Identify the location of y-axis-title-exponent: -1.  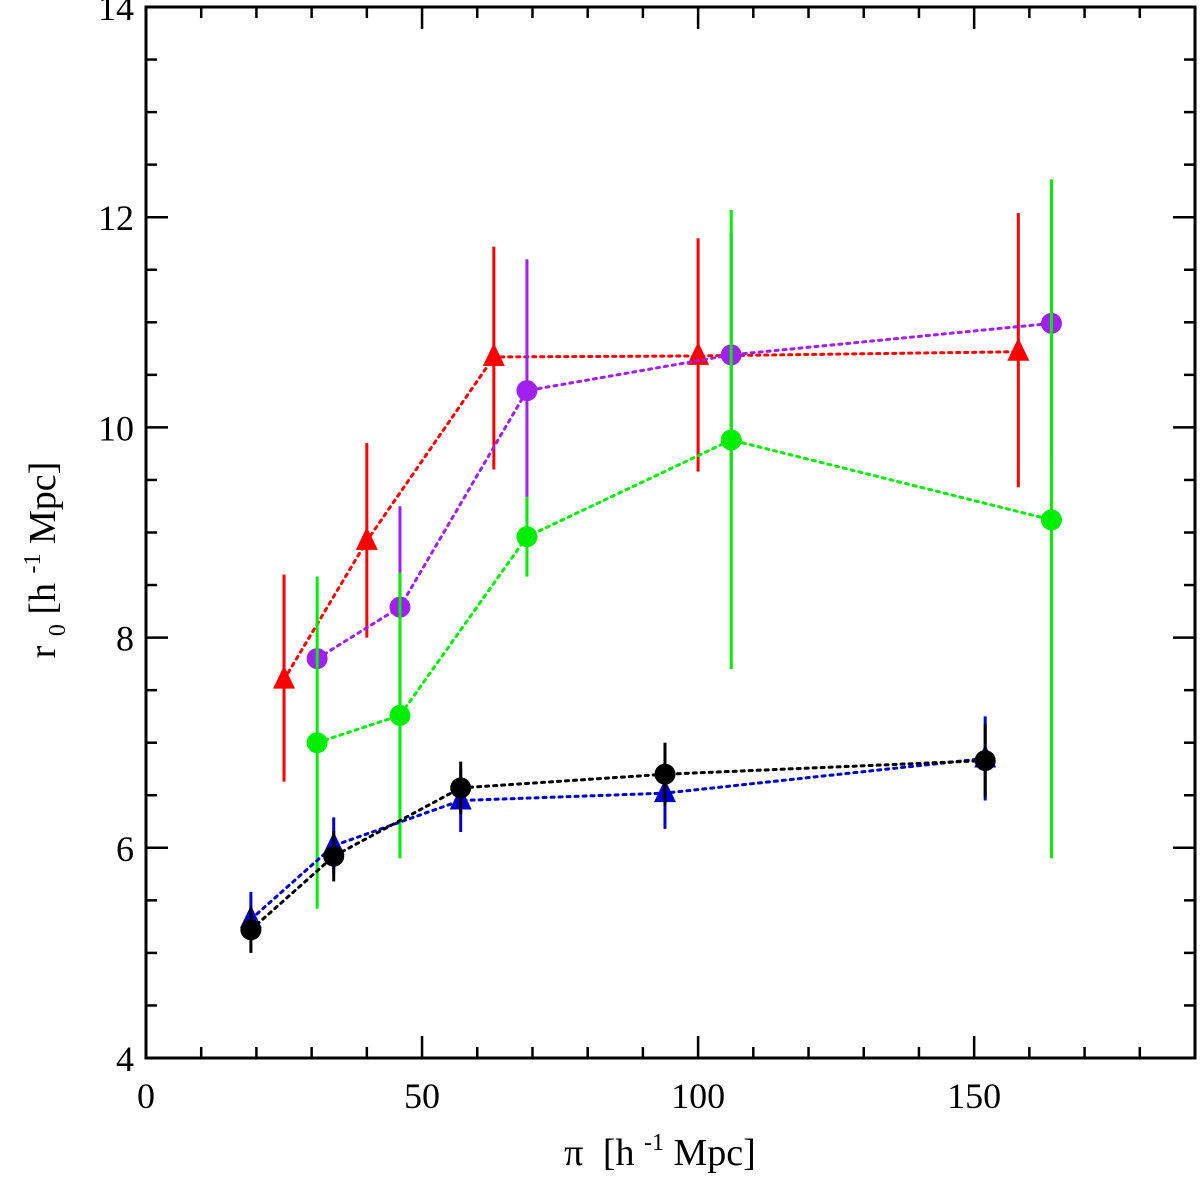
(33, 564).